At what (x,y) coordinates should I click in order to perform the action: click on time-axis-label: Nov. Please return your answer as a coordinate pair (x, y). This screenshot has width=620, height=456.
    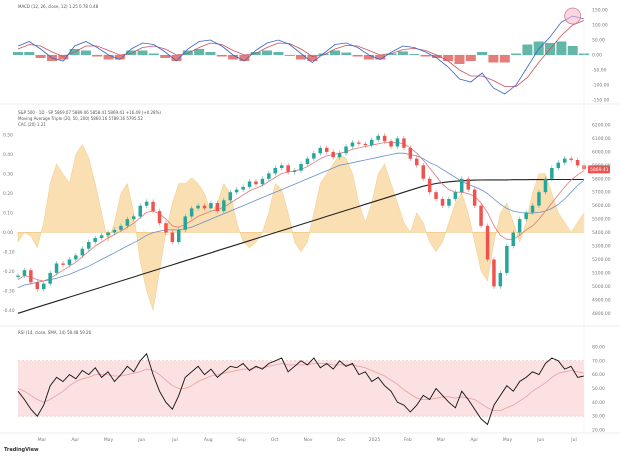
    Looking at the image, I should click on (308, 440).